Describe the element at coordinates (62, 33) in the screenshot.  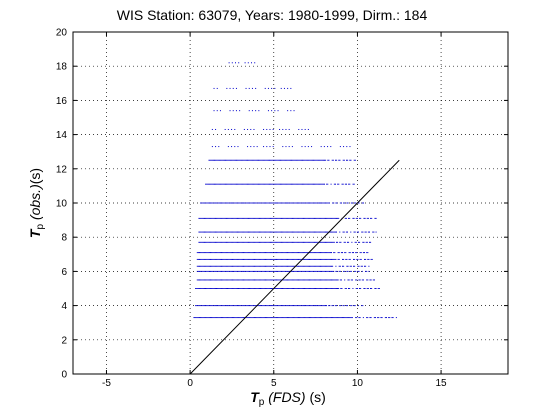
I see `y-tick-label: 20` at that location.